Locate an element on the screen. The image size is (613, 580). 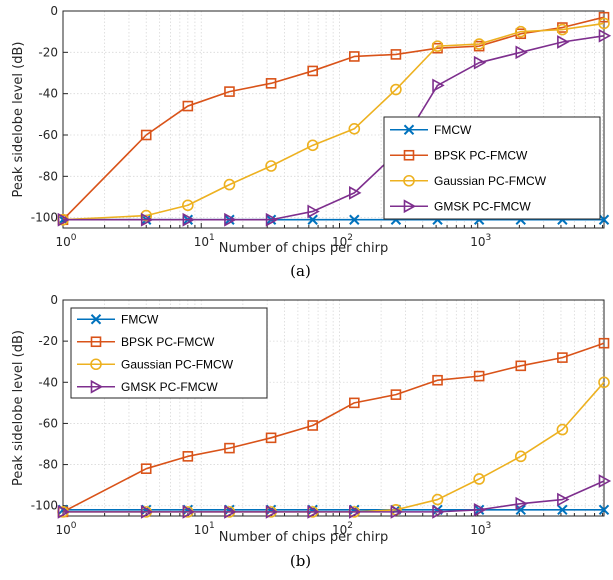
y-tick-label: -20 is located at coordinates (48, 52).